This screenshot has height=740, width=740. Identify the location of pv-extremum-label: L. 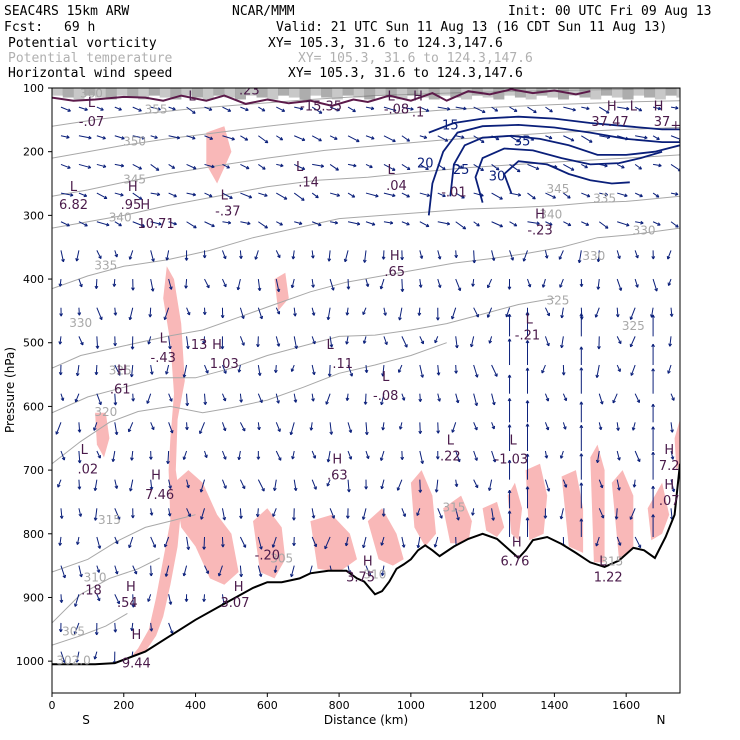
(530, 320).